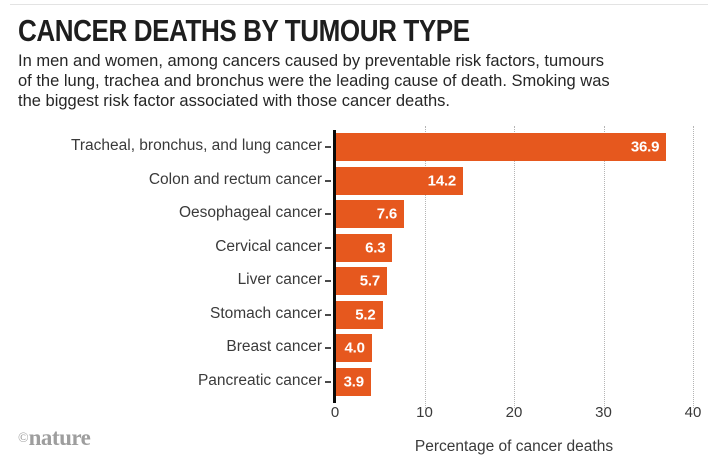 This screenshot has width=720, height=469. I want to click on nature-logo: ©nature, so click(54, 438).